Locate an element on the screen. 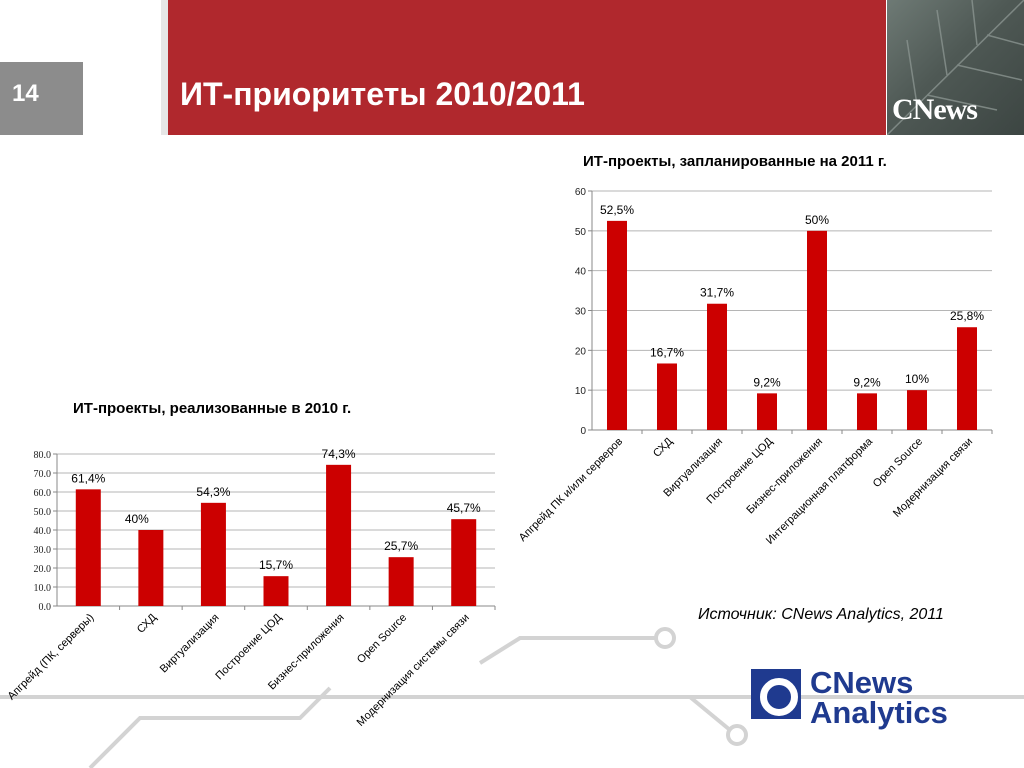 This screenshot has width=1024, height=768. y-tick-label: 50.0 is located at coordinates (43, 512).